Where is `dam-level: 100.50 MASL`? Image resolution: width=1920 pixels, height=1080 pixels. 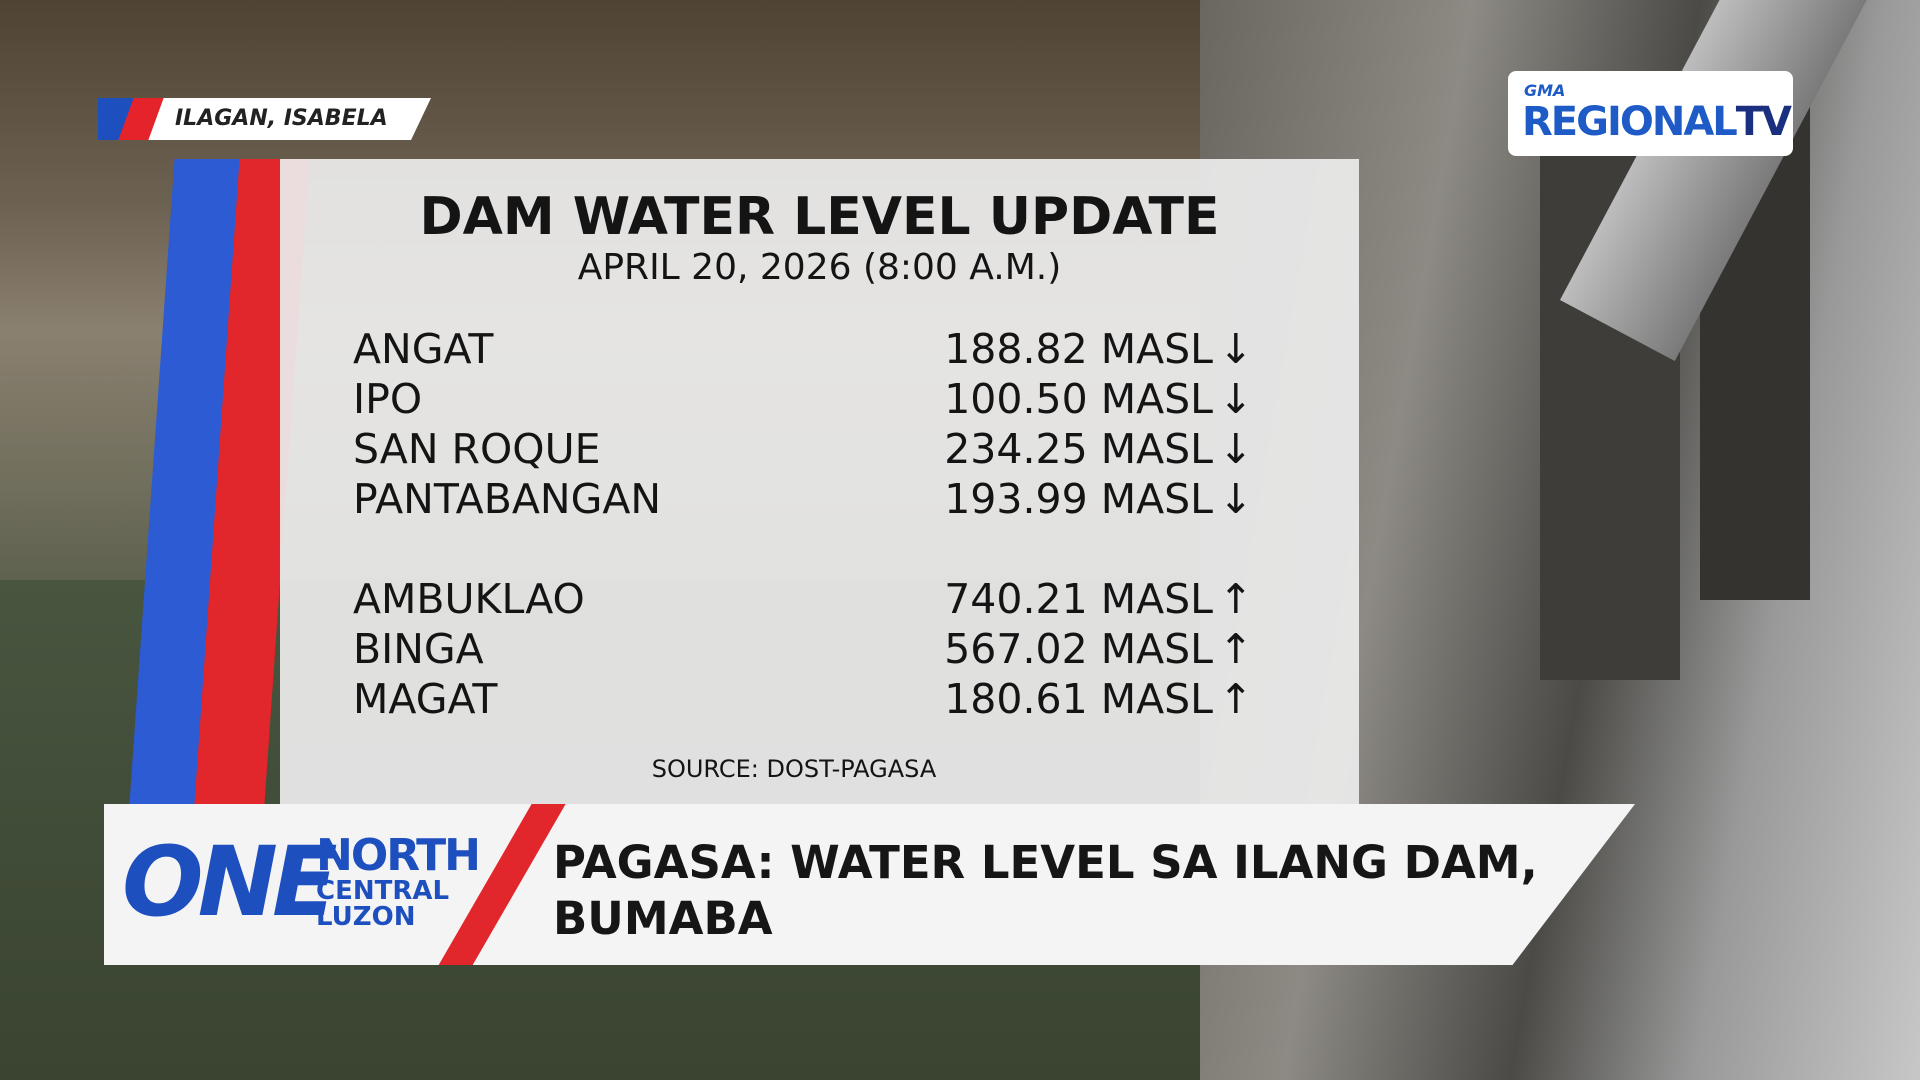
dam-level: 100.50 MASL is located at coordinates (1078, 399).